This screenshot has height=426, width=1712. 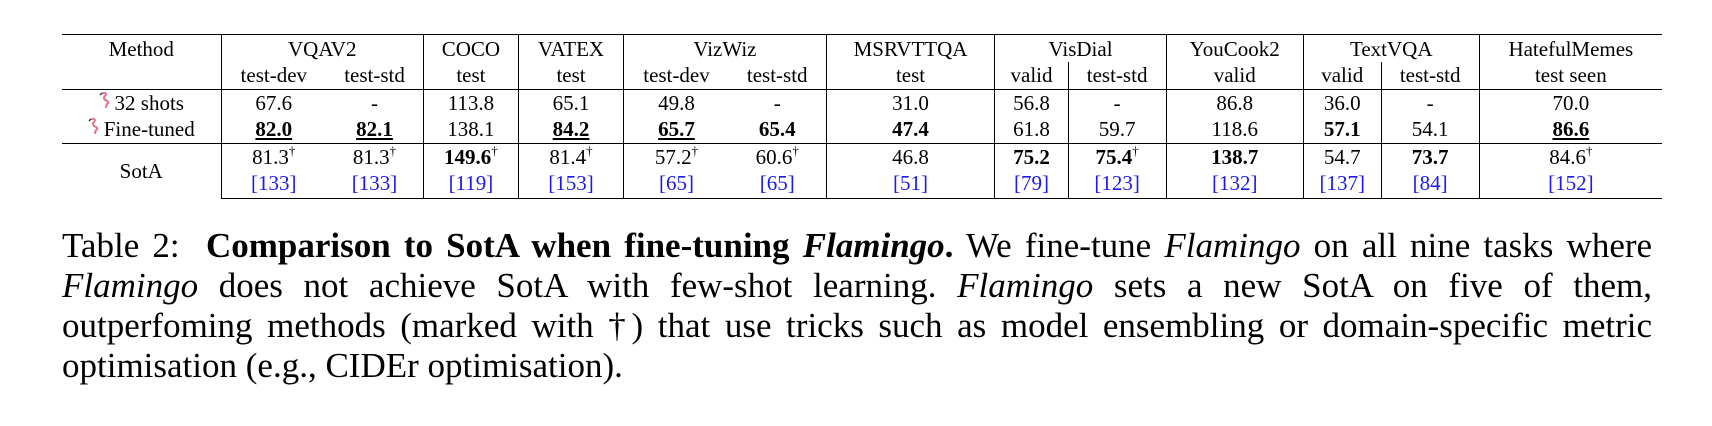 I want to click on method-label: 32 shots, so click(x=149, y=103).